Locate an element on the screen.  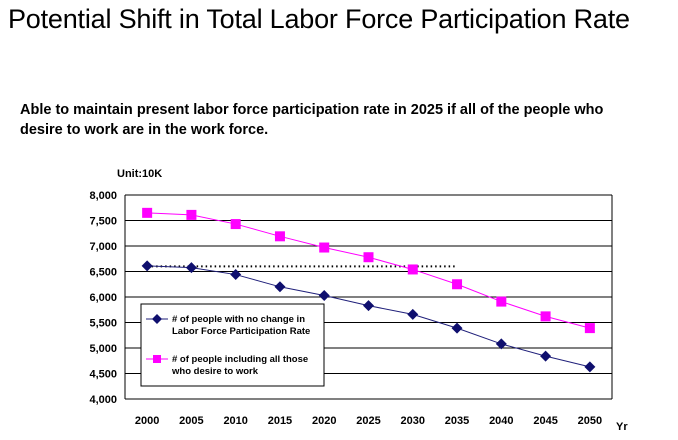
legend-box is located at coordinates (232, 345).